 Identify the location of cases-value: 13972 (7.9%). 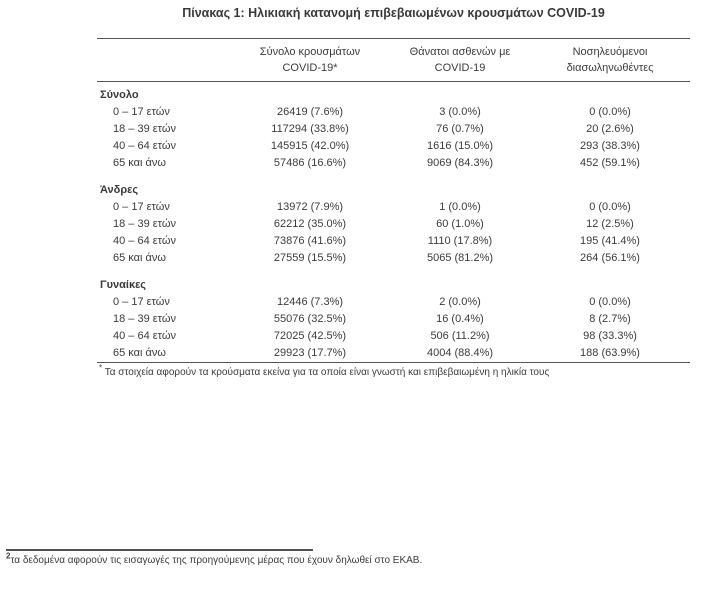
(310, 207).